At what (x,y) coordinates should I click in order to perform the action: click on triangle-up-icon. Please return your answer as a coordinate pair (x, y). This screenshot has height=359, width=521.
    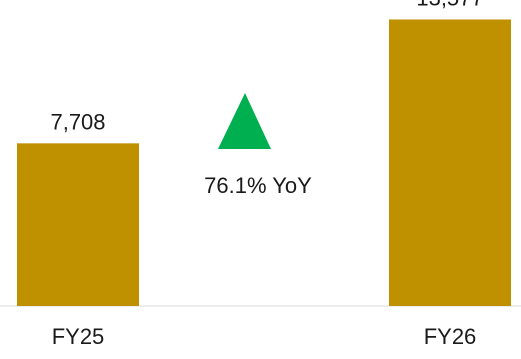
    Looking at the image, I should click on (244, 121).